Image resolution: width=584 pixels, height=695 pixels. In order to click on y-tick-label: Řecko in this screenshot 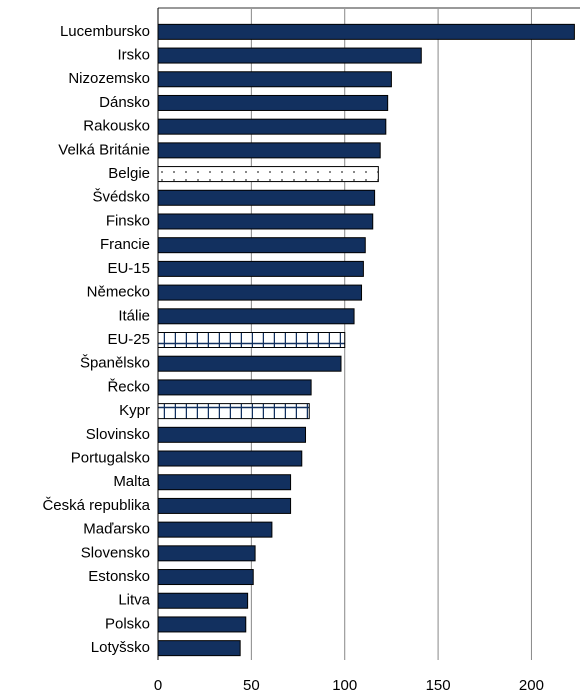, I will do `click(128, 386)`.